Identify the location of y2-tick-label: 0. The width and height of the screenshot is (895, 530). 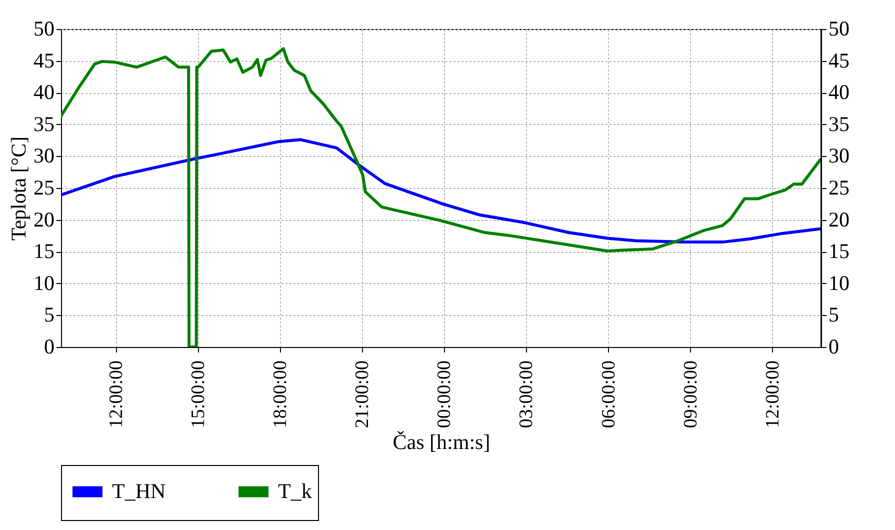
(833, 346).